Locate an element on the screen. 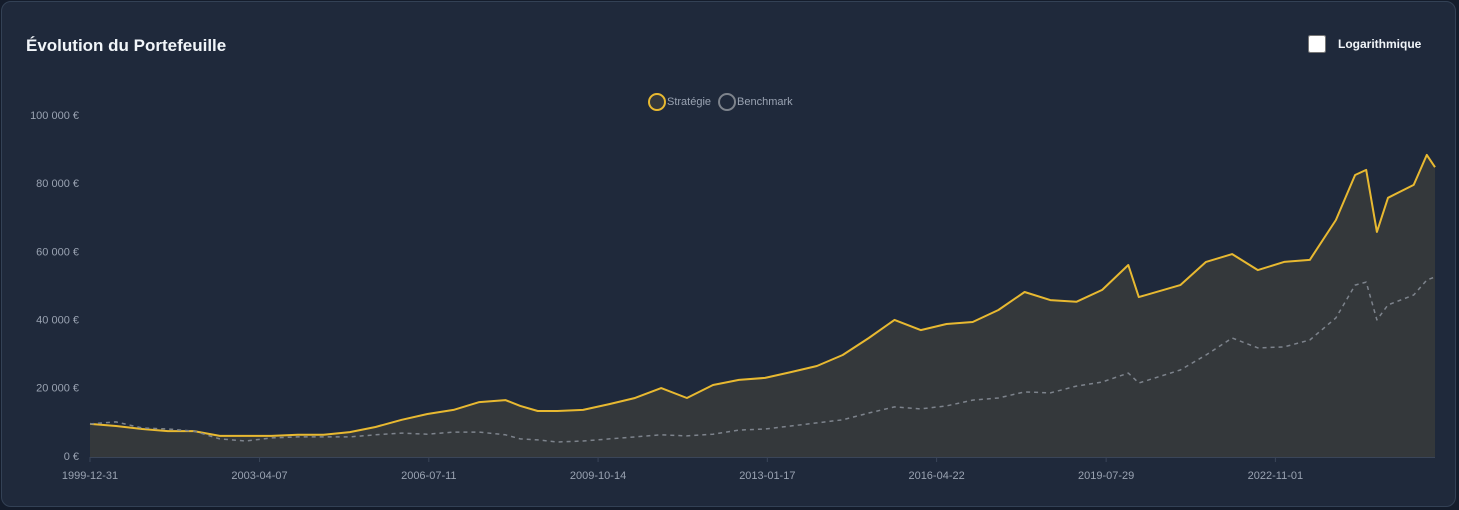  x-tick-label: 2003-04-07 is located at coordinates (259, 476).